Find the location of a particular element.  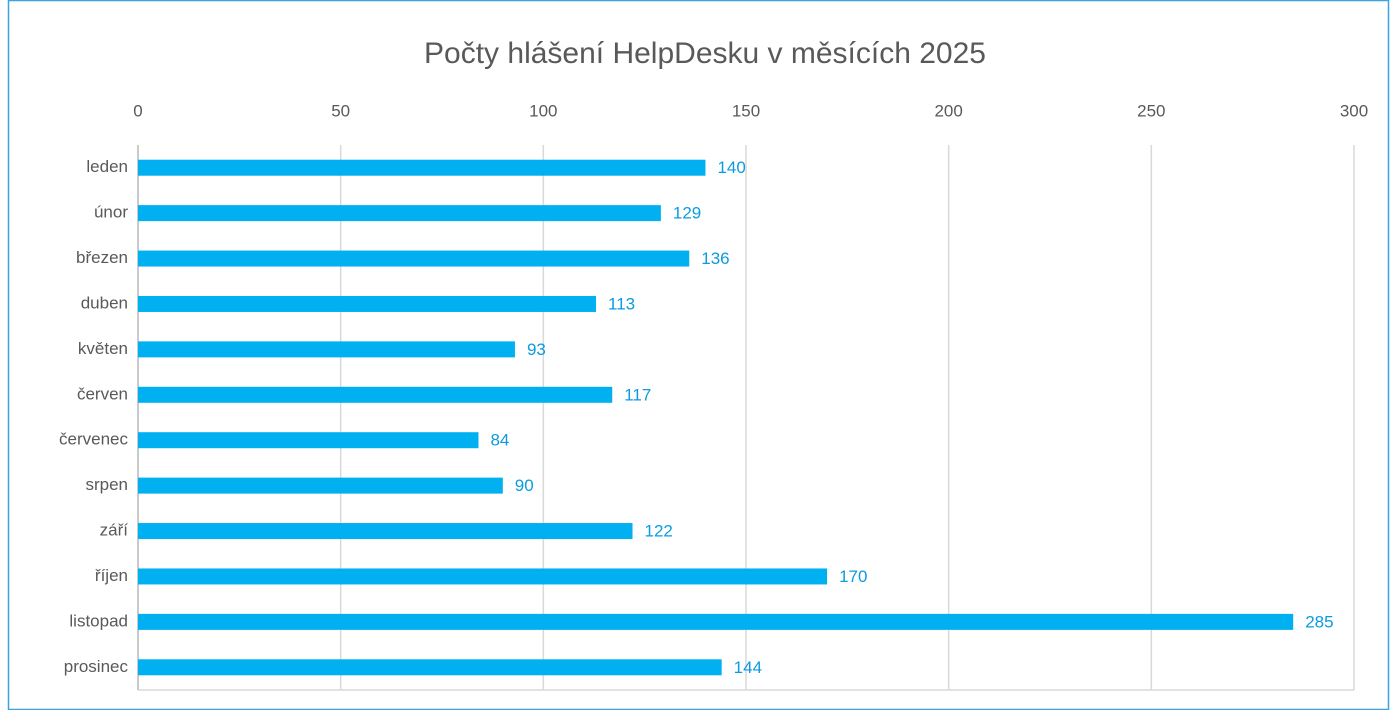

x-tick-label: 0 is located at coordinates (137, 110).